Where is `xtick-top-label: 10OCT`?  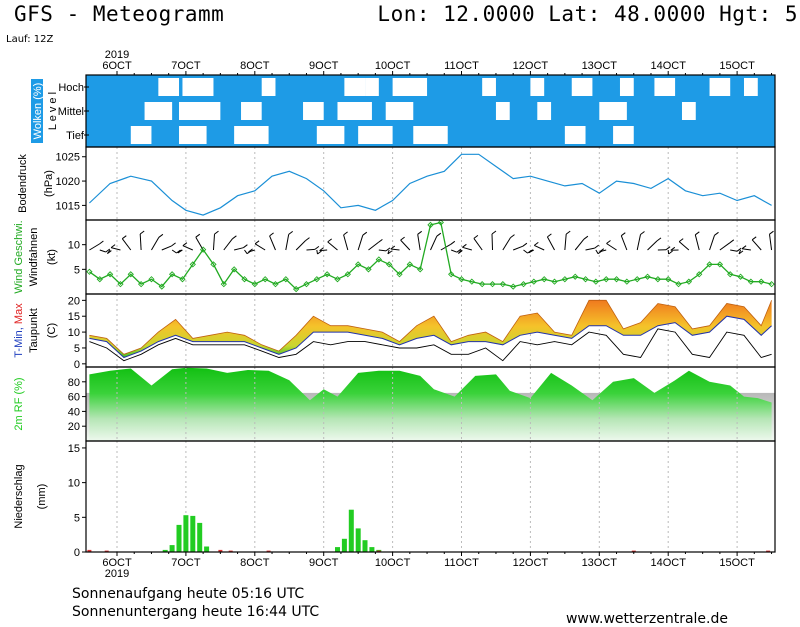
xtick-top-label: 10OCT is located at coordinates (393, 66).